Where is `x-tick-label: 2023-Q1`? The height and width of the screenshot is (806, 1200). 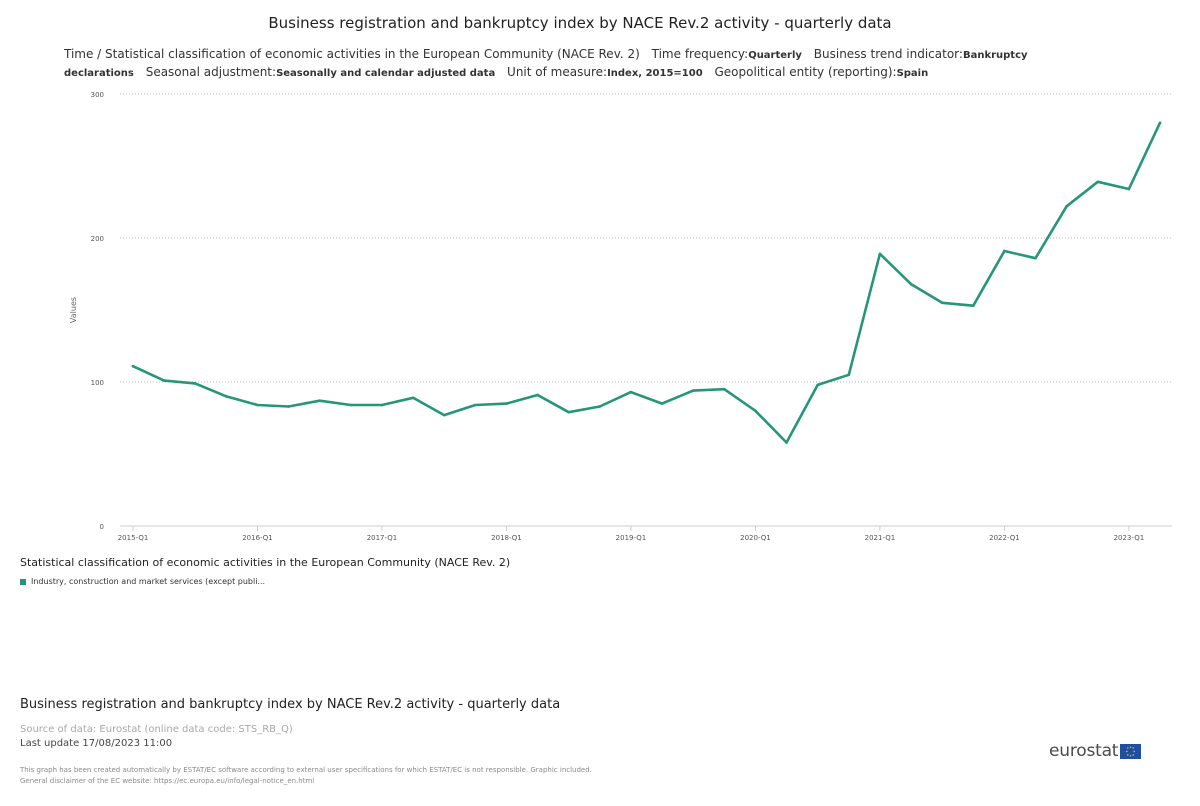 x-tick-label: 2023-Q1 is located at coordinates (1129, 538).